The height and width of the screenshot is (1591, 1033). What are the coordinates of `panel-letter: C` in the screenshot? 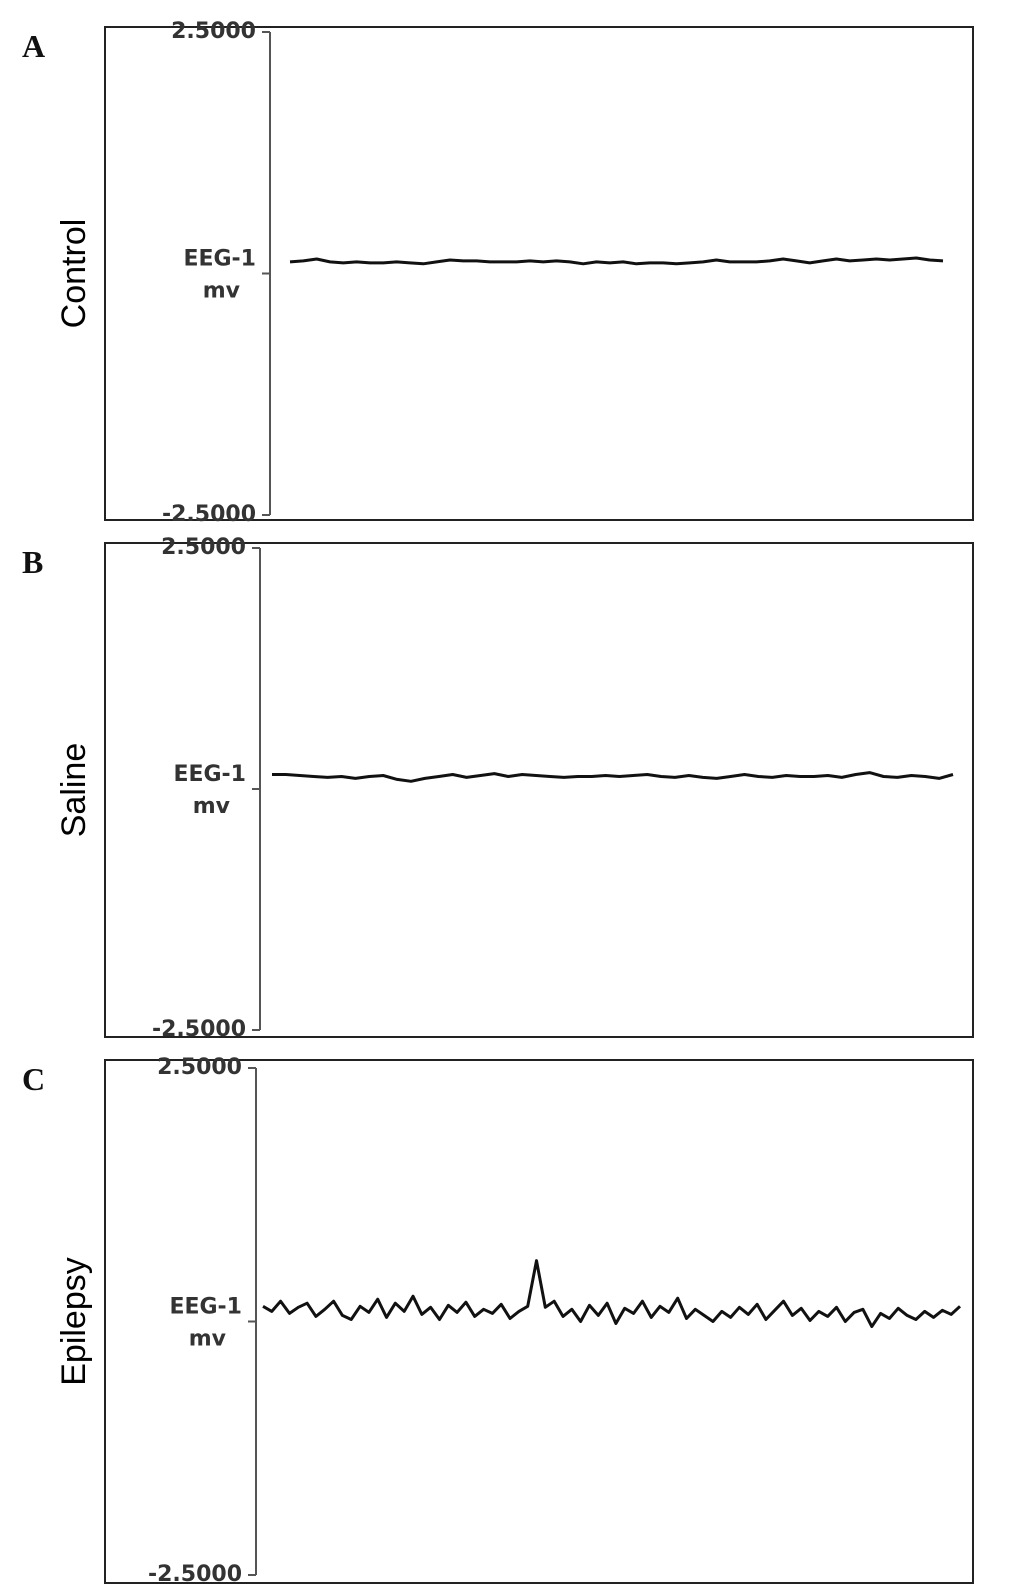 It's located at (33, 1079).